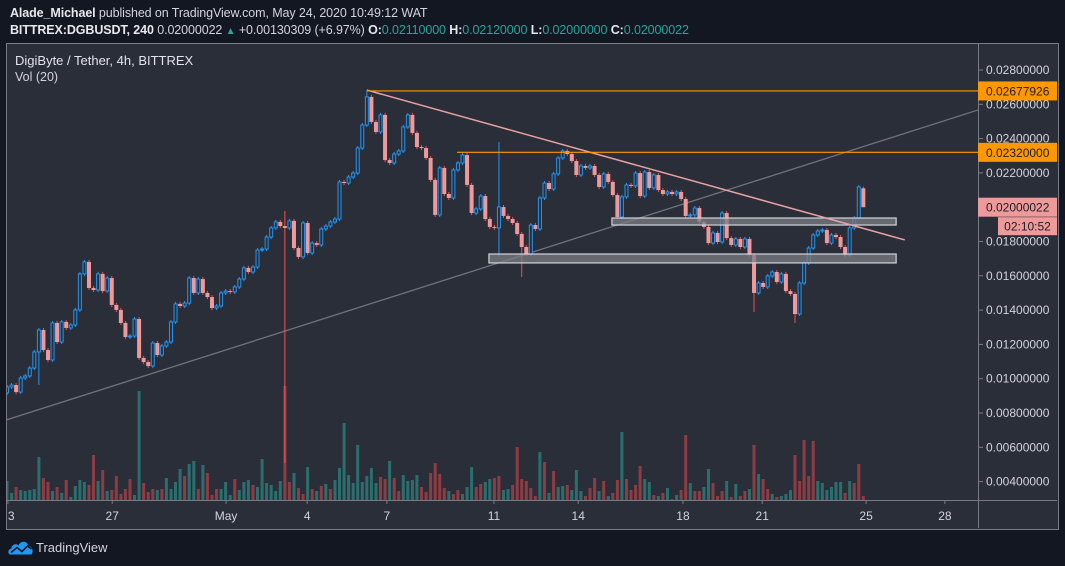 The height and width of the screenshot is (566, 1065). What do you see at coordinates (37, 77) in the screenshot?
I see `volume-legend: Vol (20)` at bounding box center [37, 77].